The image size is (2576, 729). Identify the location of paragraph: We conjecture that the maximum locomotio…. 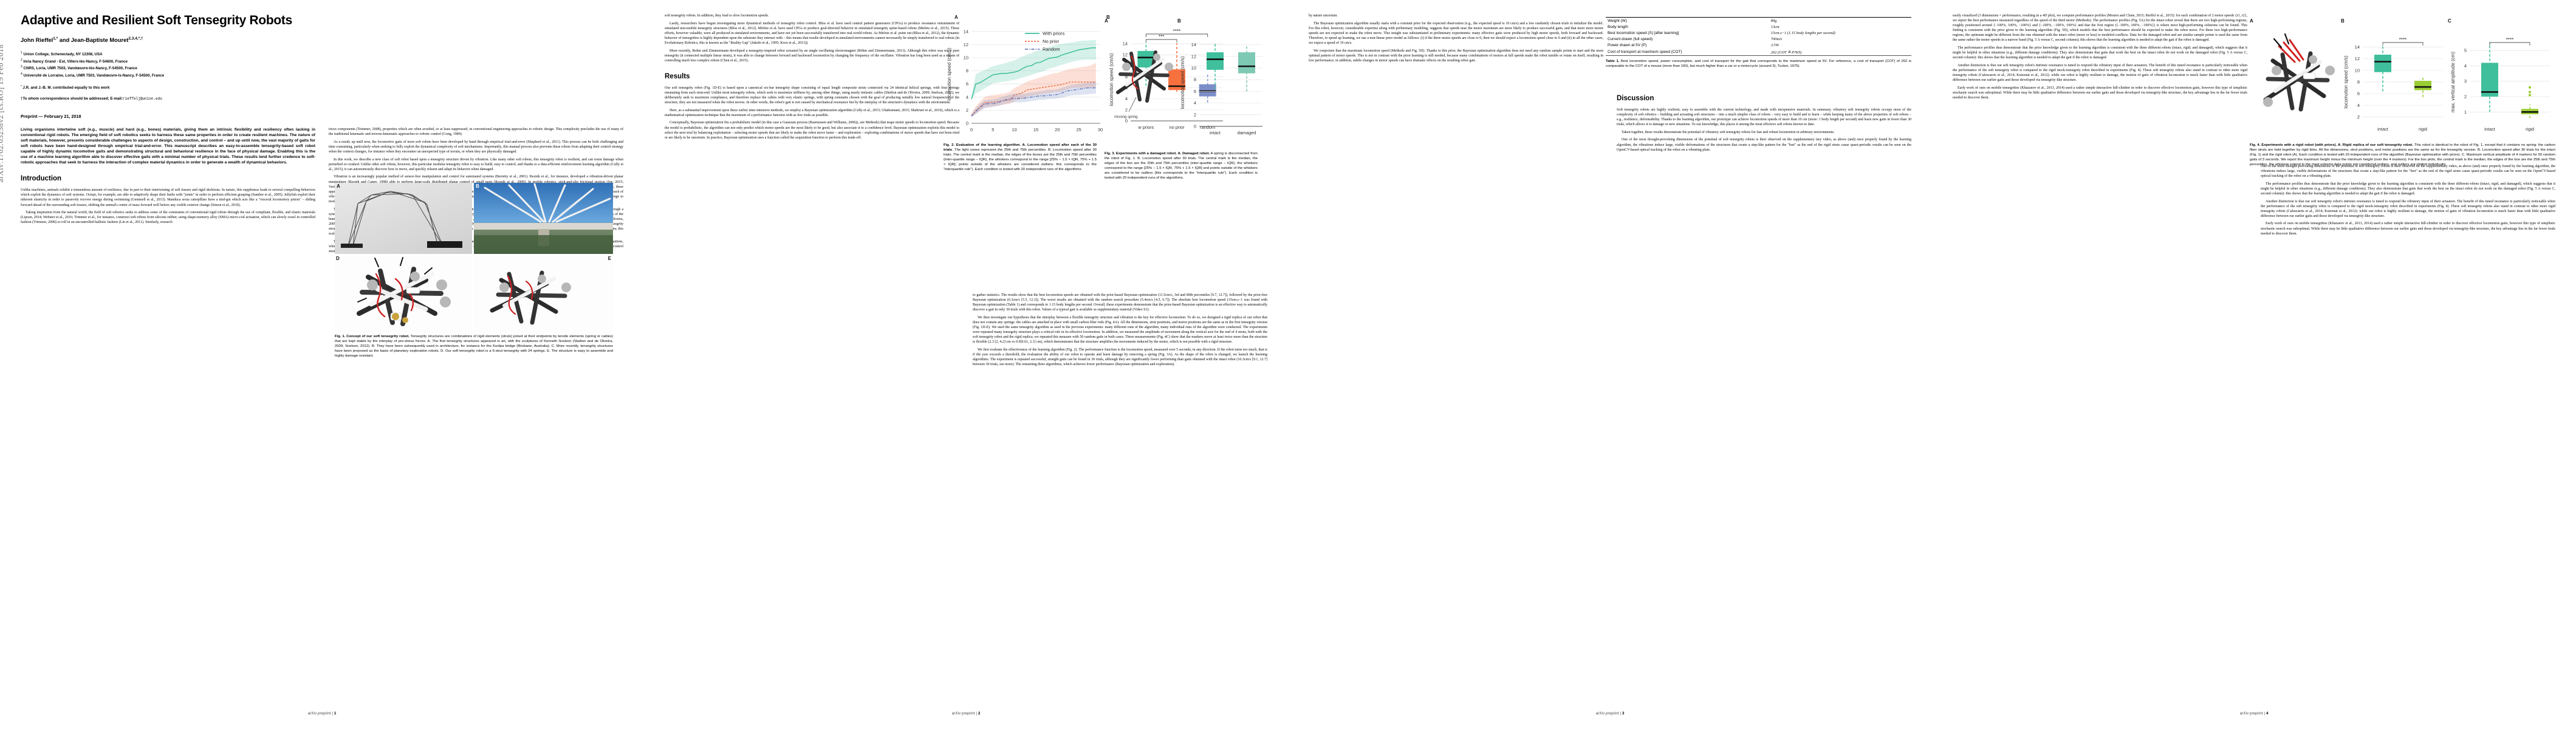
(1456, 56).